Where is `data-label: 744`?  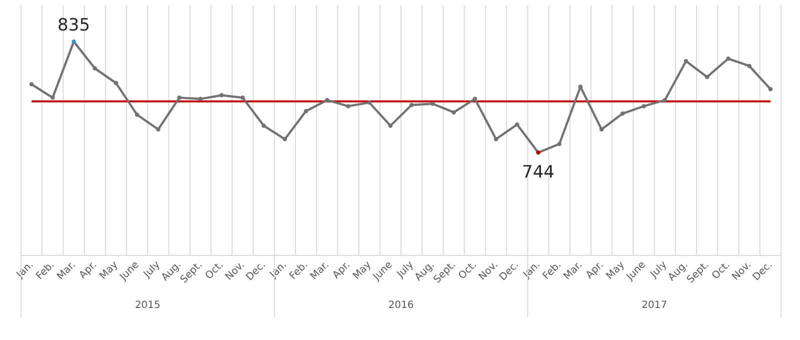
data-label: 744 is located at coordinates (538, 172).